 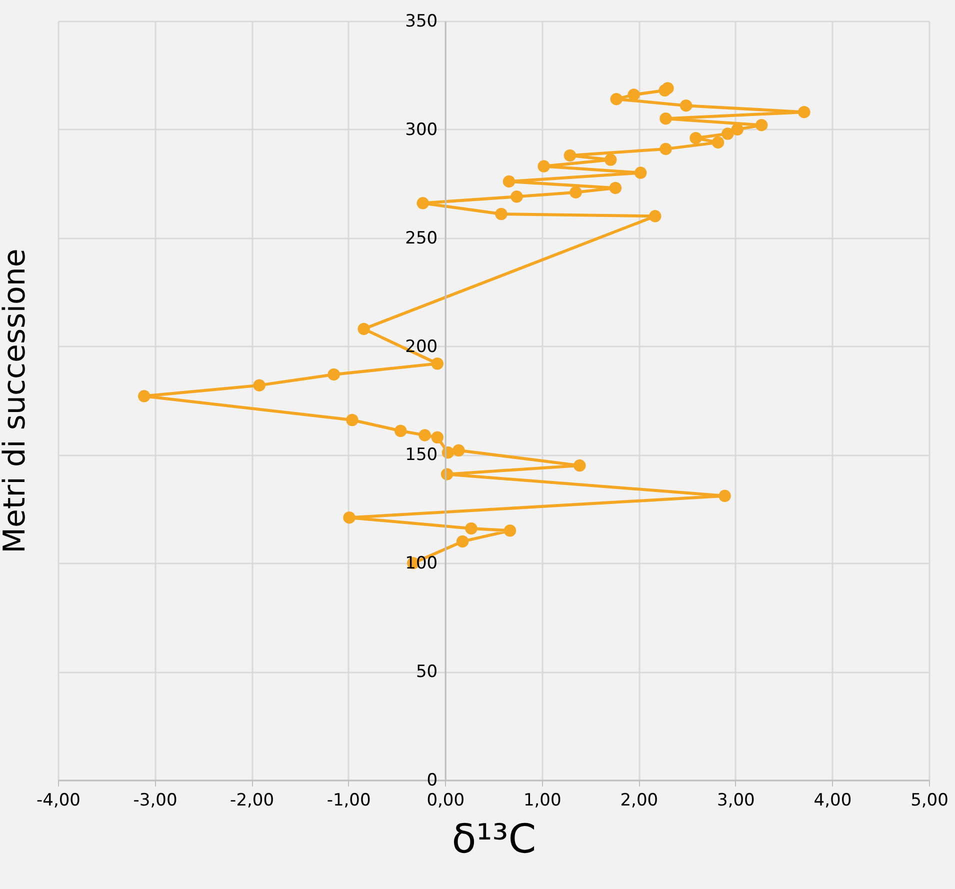 What do you see at coordinates (833, 800) in the screenshot?
I see `x-tick-label: 4,00` at bounding box center [833, 800].